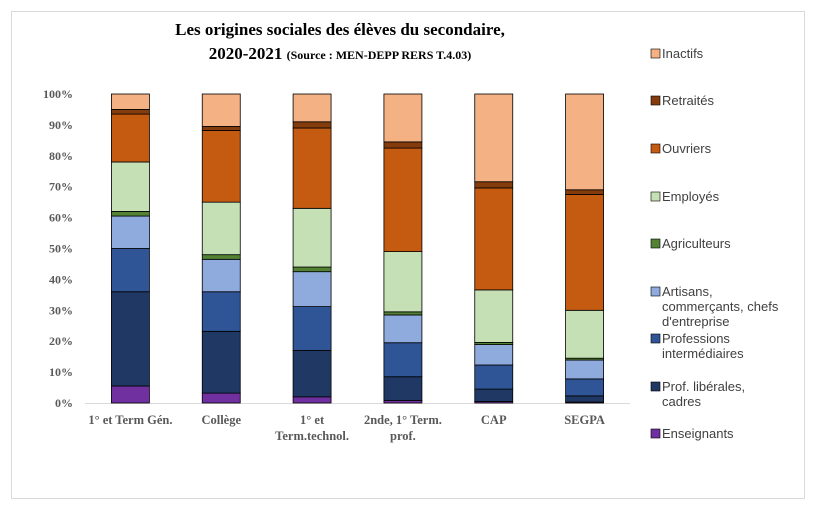  I want to click on legend-label: Professions, so click(696, 338).